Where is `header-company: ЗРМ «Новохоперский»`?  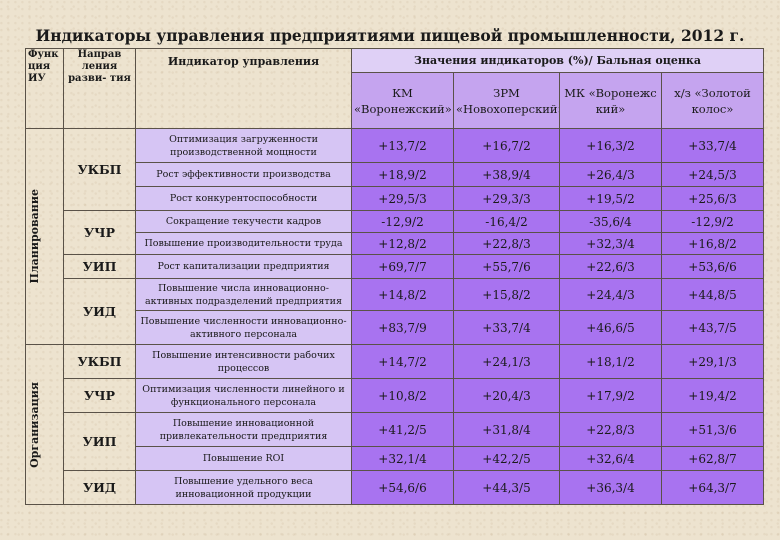 header-company: ЗРМ «Новохоперский» is located at coordinates (506, 100).